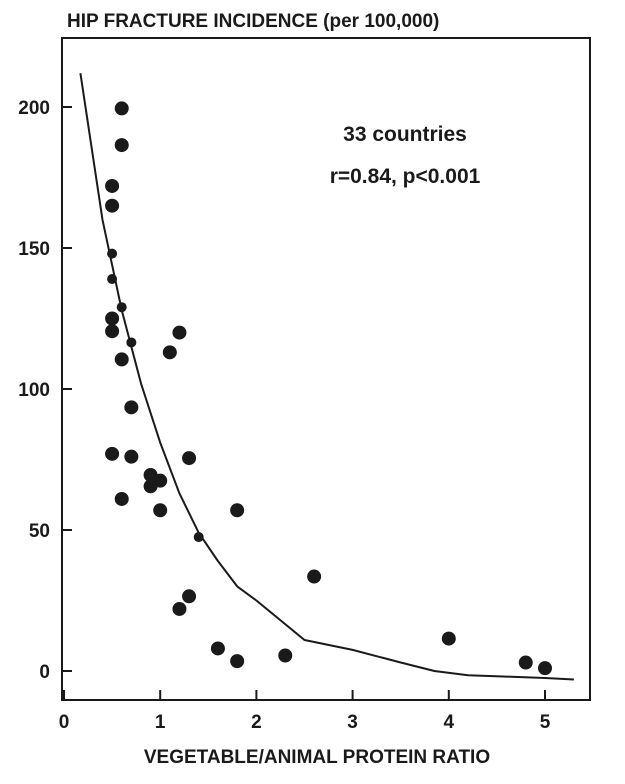  I want to click on x-axis-title: VEGETABLE/ANIMAL PROTEIN RATIO, so click(317, 757).